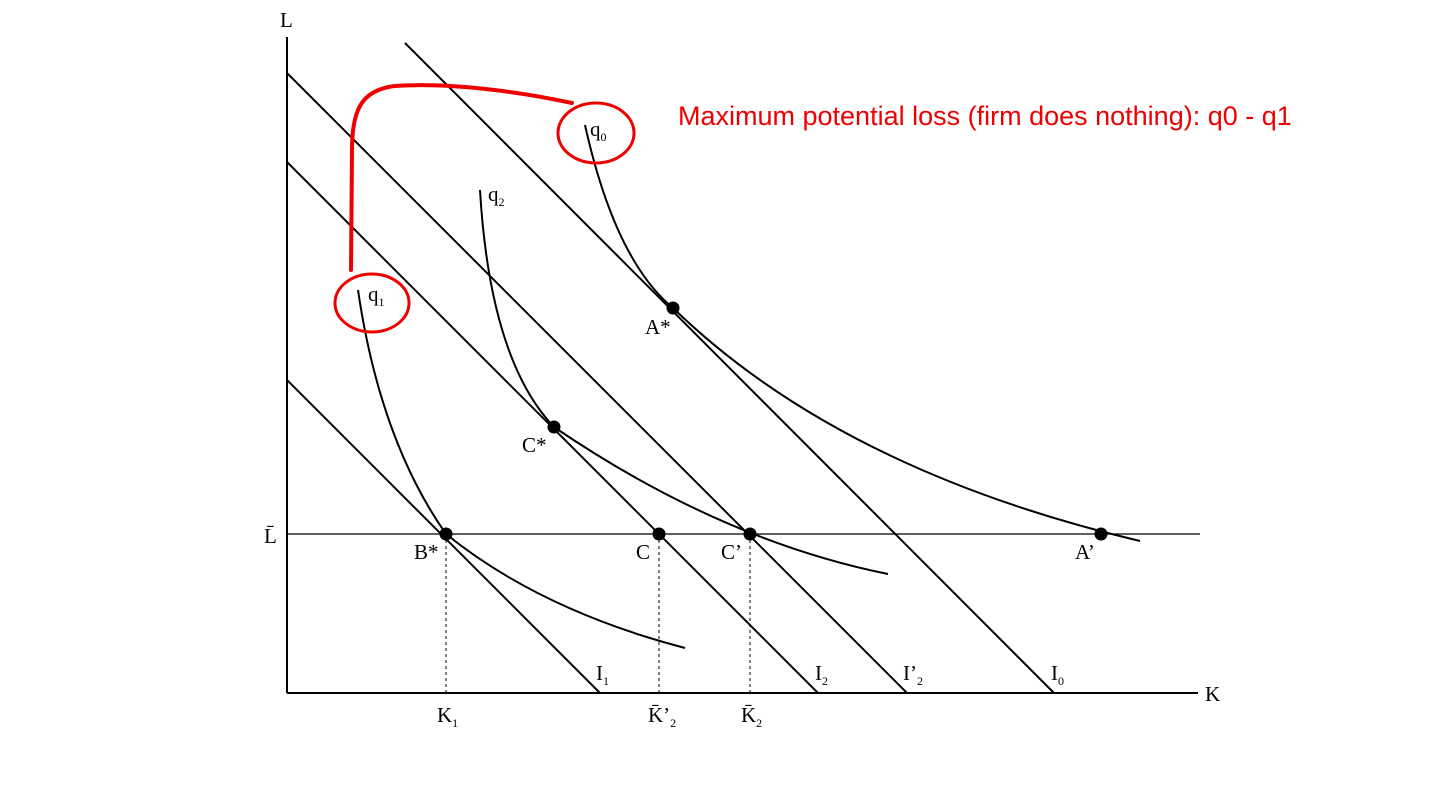 This screenshot has height=793, width=1442. Describe the element at coordinates (426, 552) in the screenshot. I see `label-b-star: B*` at that location.